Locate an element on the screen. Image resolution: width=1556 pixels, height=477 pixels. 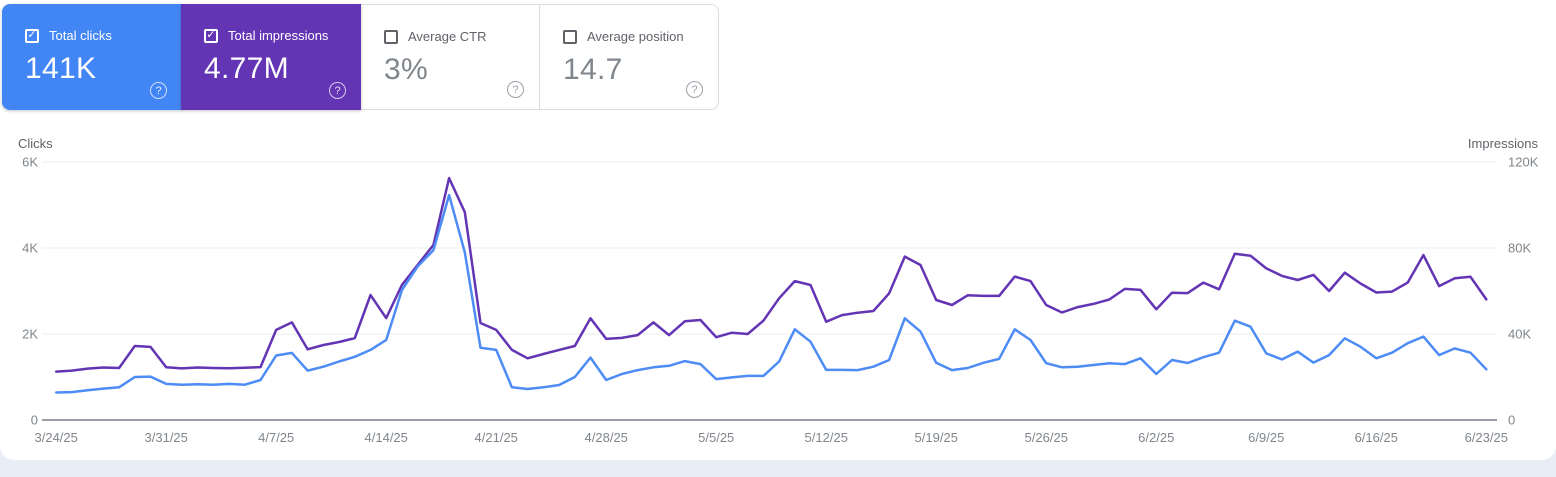
left-axis-tick: 0 is located at coordinates (34, 420).